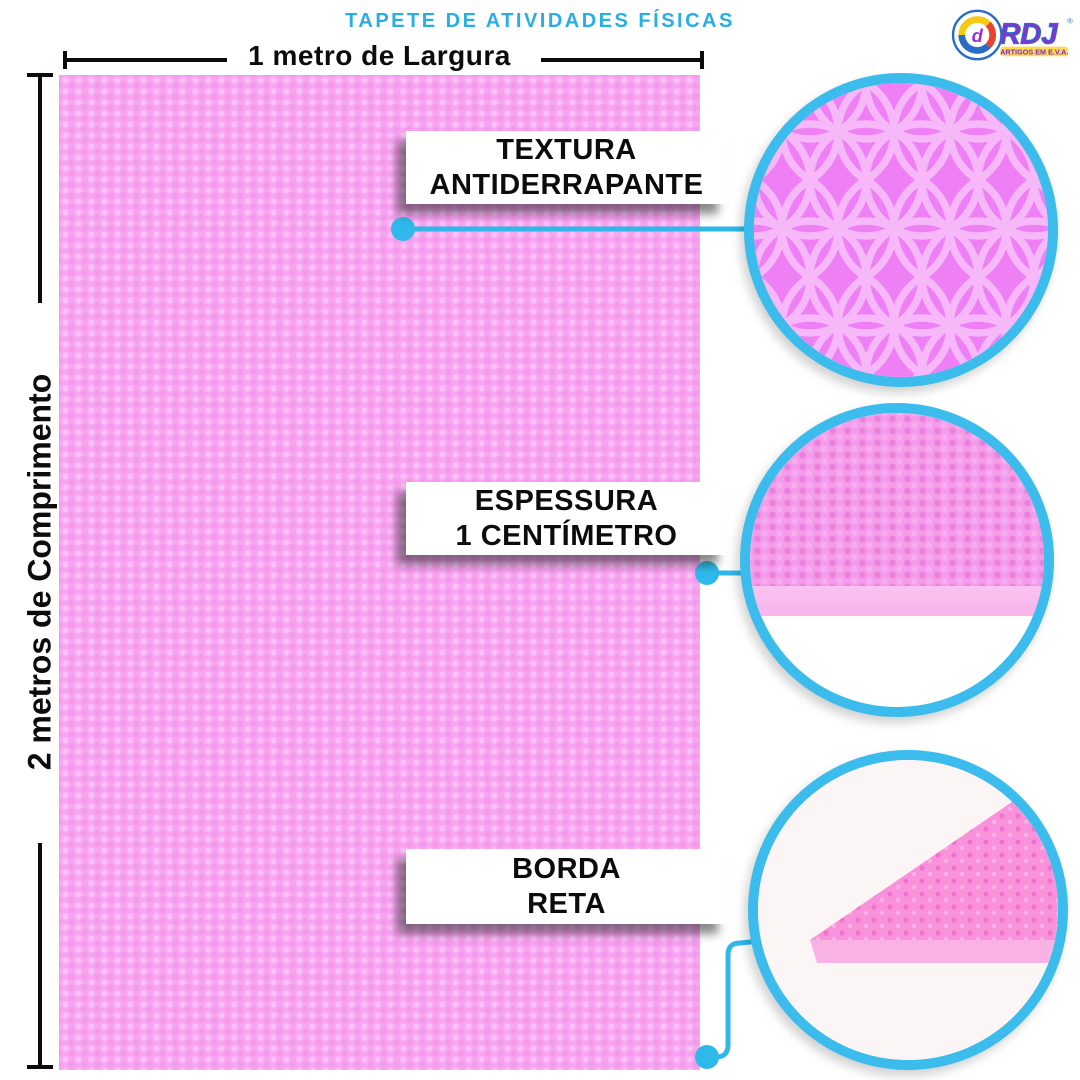 Image resolution: width=1080 pixels, height=1080 pixels. What do you see at coordinates (566, 903) in the screenshot?
I see `callout-borda-line2: RETA` at bounding box center [566, 903].